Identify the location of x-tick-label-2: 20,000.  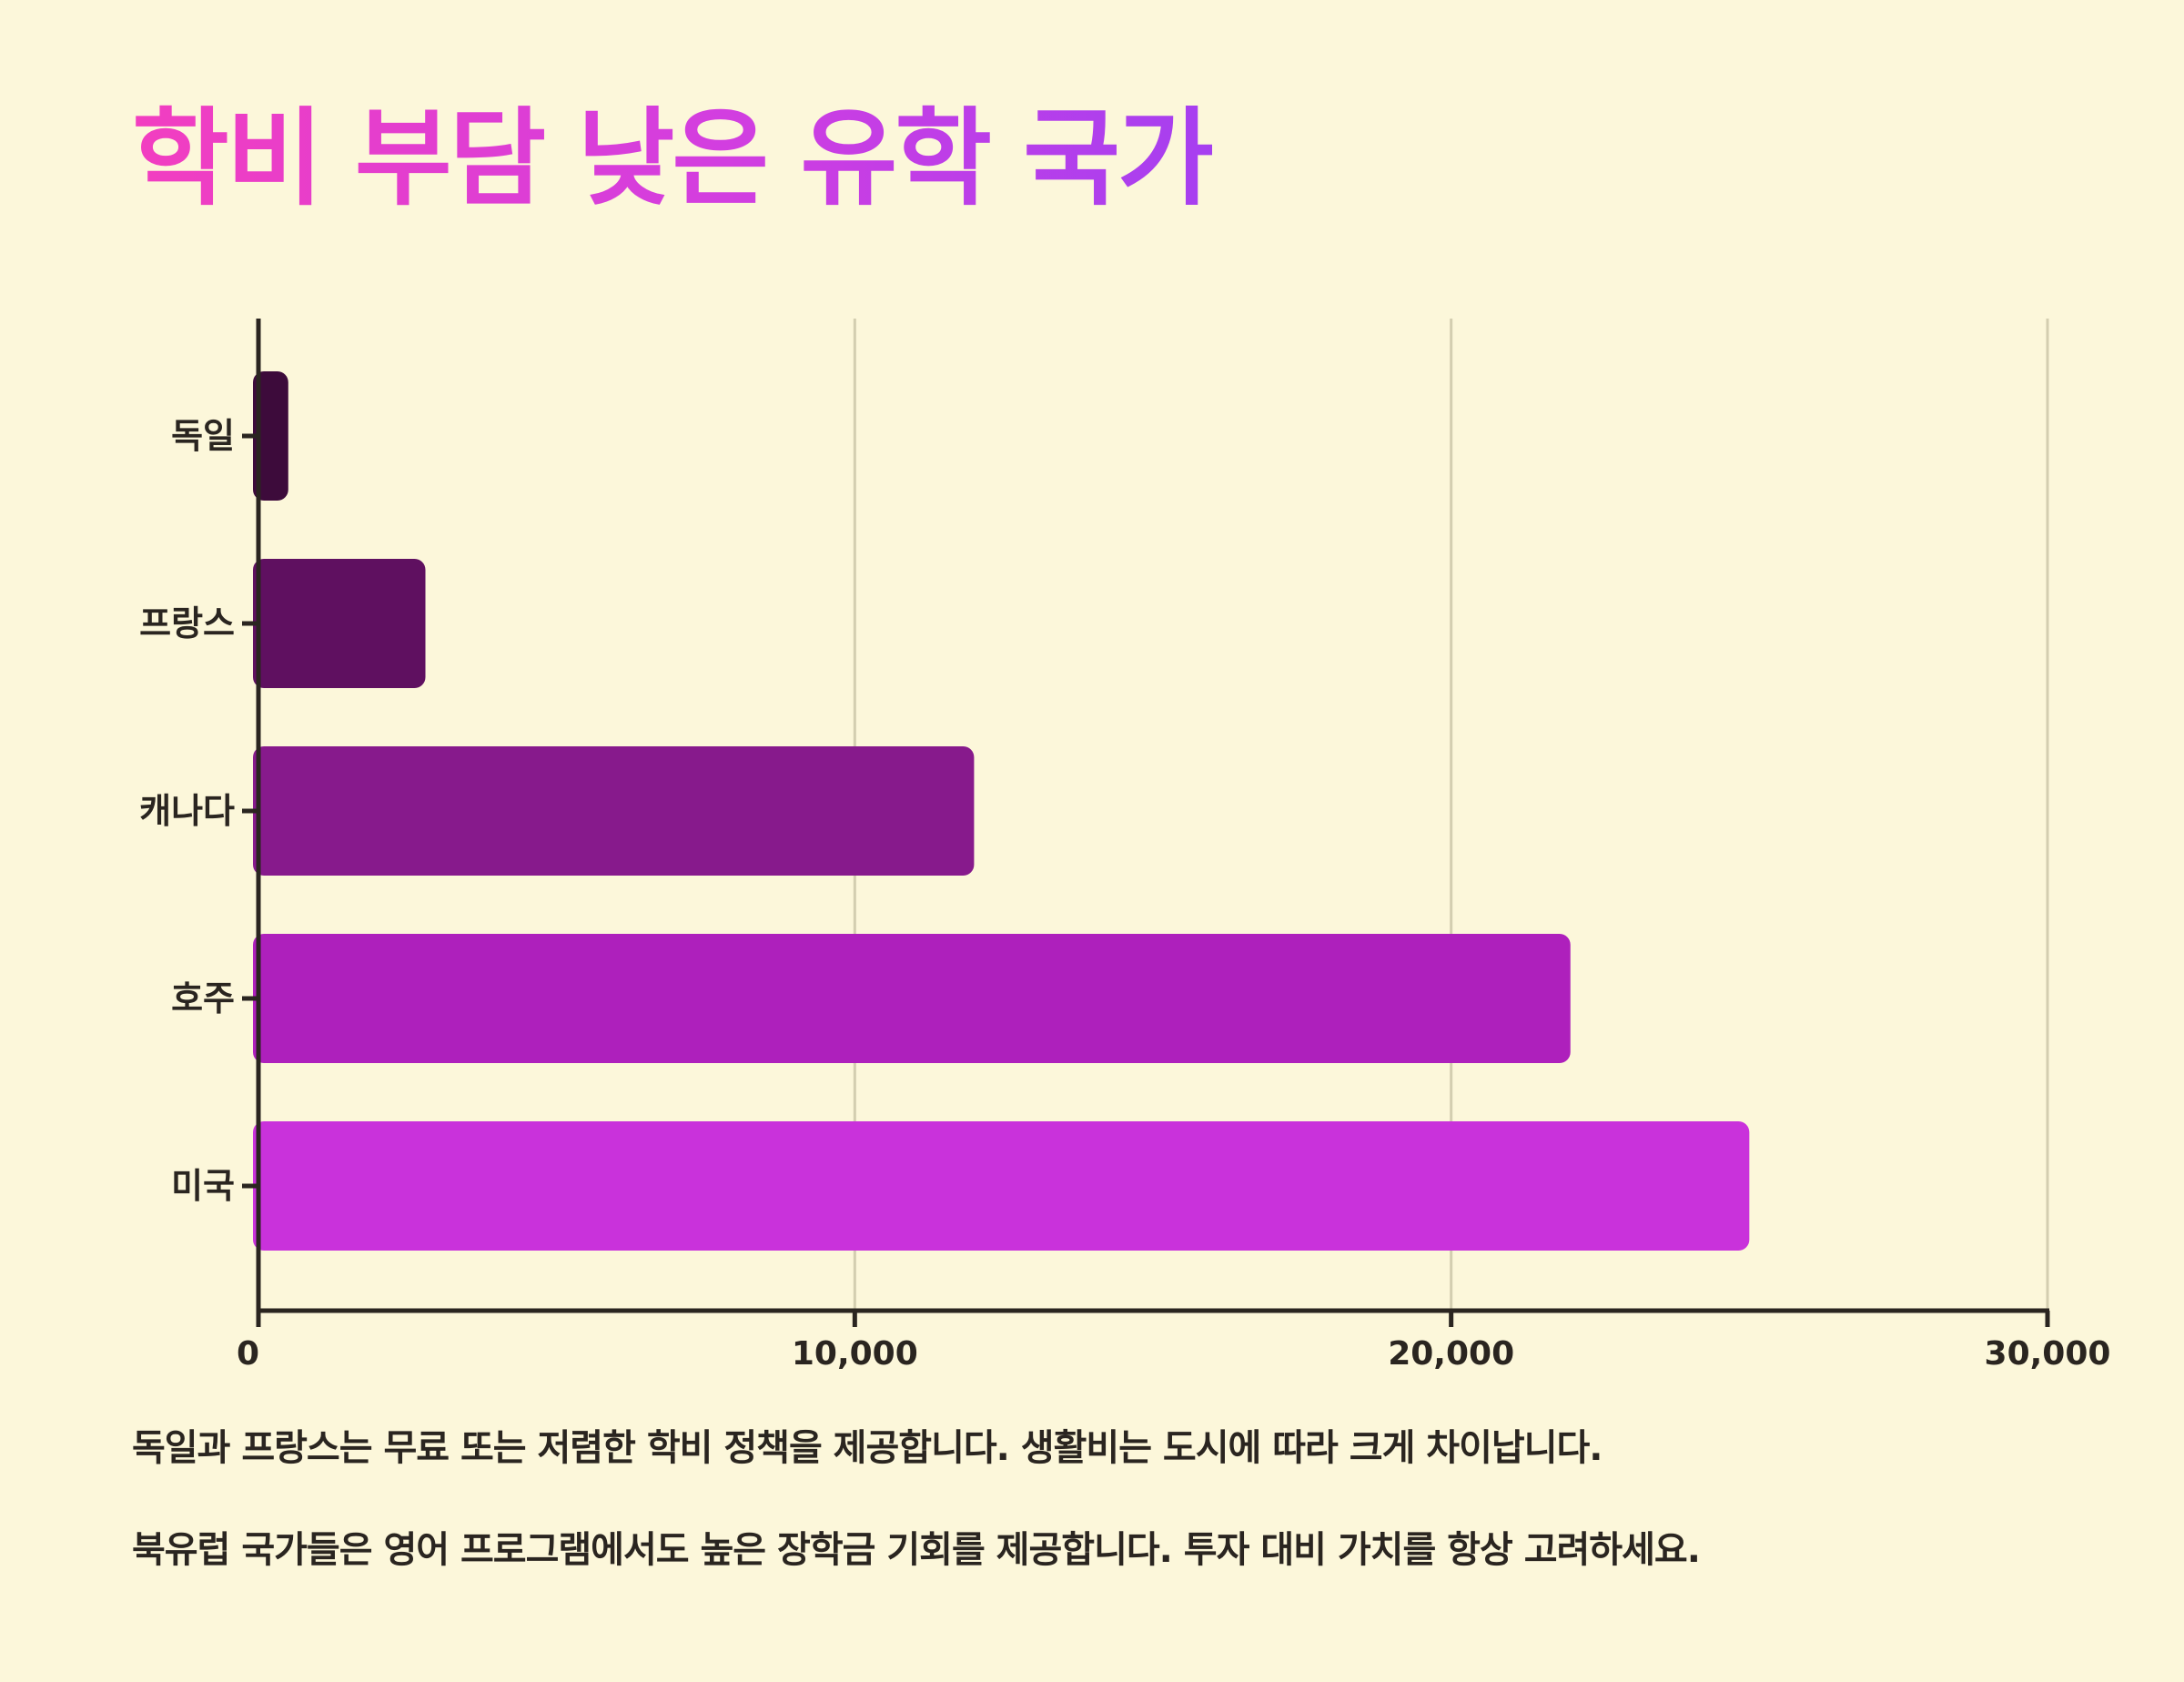
(1451, 1354).